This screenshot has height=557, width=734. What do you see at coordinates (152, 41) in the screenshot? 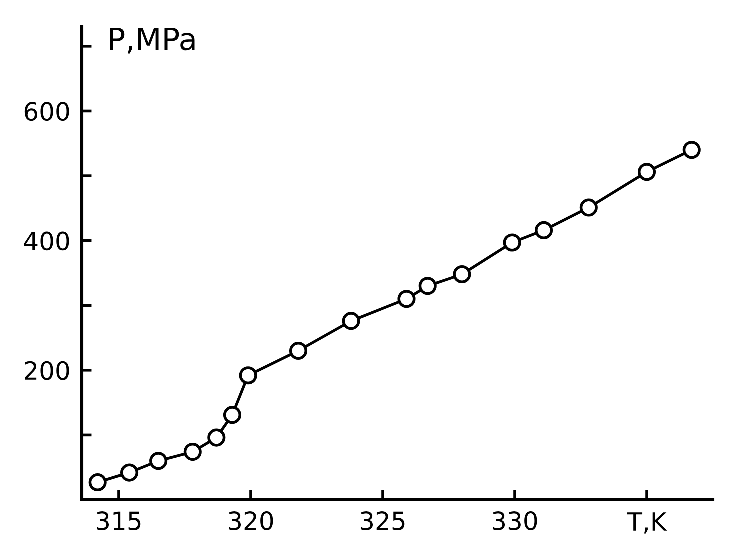
I see `y-axis-title: P,MPa` at bounding box center [152, 41].